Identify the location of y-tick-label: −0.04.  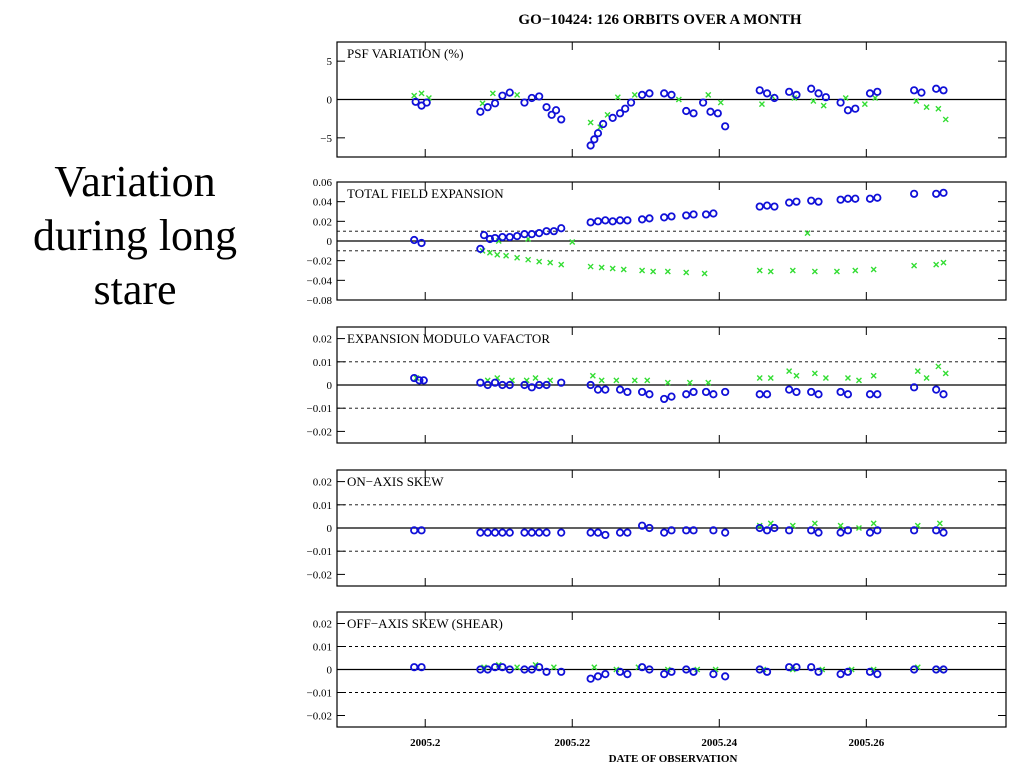
(320, 281).